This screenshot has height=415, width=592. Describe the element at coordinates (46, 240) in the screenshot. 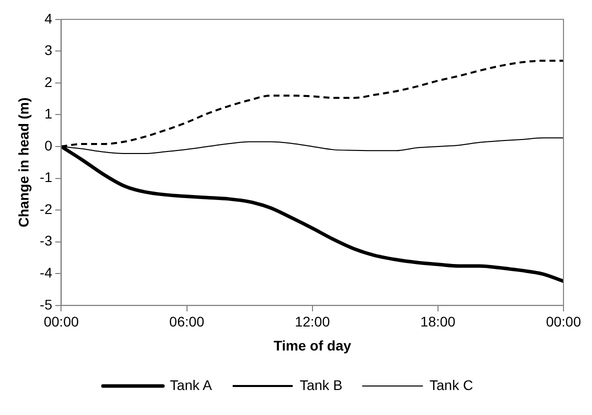

I see `y-tick-label: -3` at that location.